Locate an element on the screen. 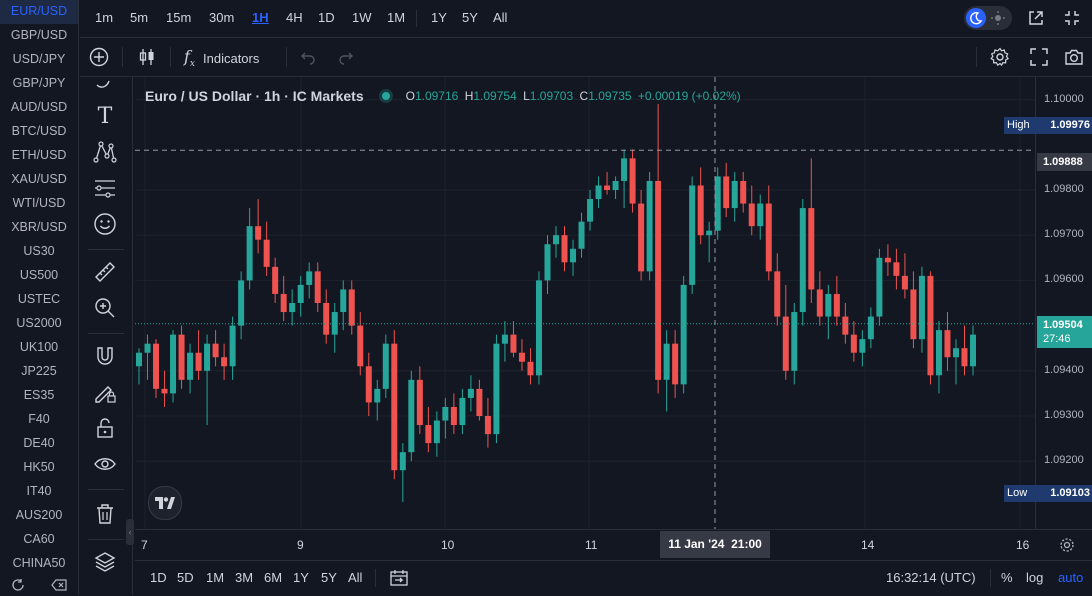 The height and width of the screenshot is (596, 1092). timeframe-1m: 1m is located at coordinates (104, 17).